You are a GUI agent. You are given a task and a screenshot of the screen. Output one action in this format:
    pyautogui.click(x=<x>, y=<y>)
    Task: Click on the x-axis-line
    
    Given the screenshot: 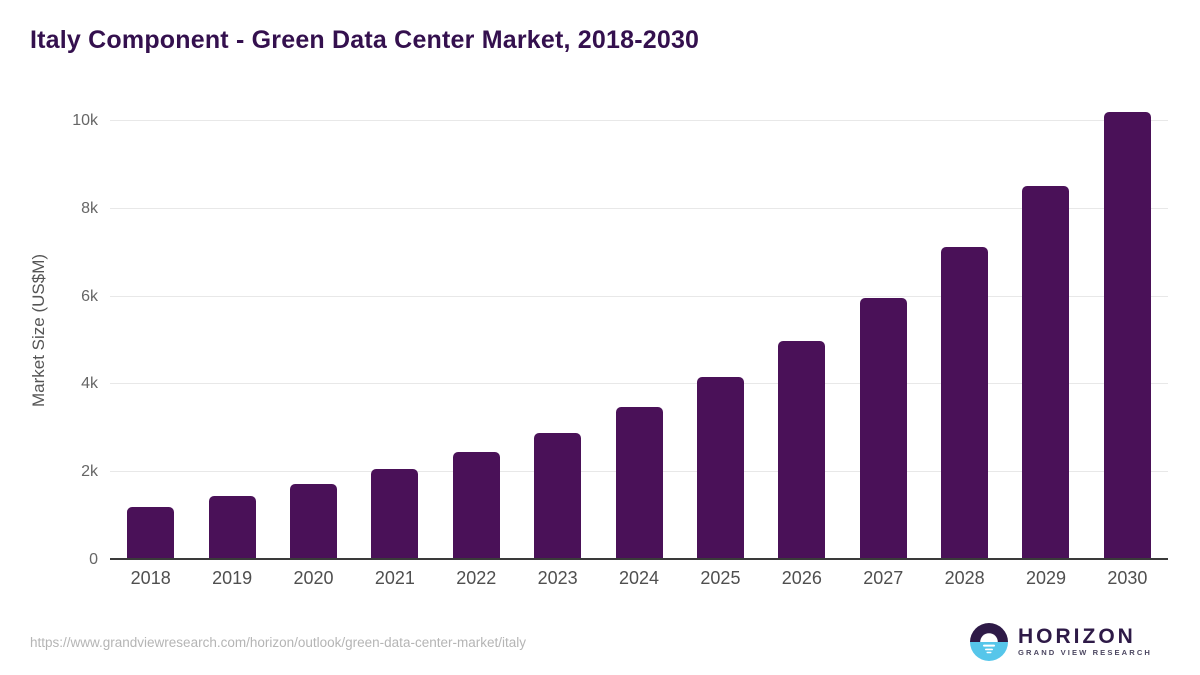 What is the action you would take?
    pyautogui.click(x=639, y=559)
    